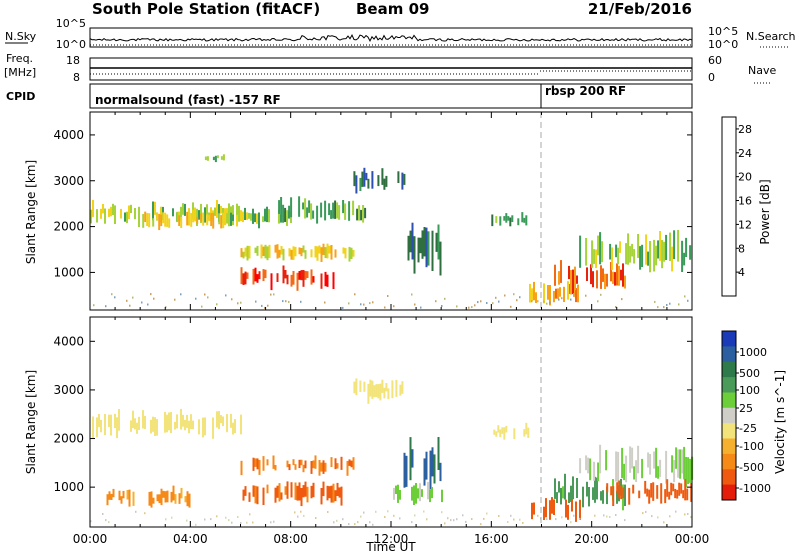  Describe the element at coordinates (73, 60) in the screenshot. I see `freq-tick-top: 18` at that location.